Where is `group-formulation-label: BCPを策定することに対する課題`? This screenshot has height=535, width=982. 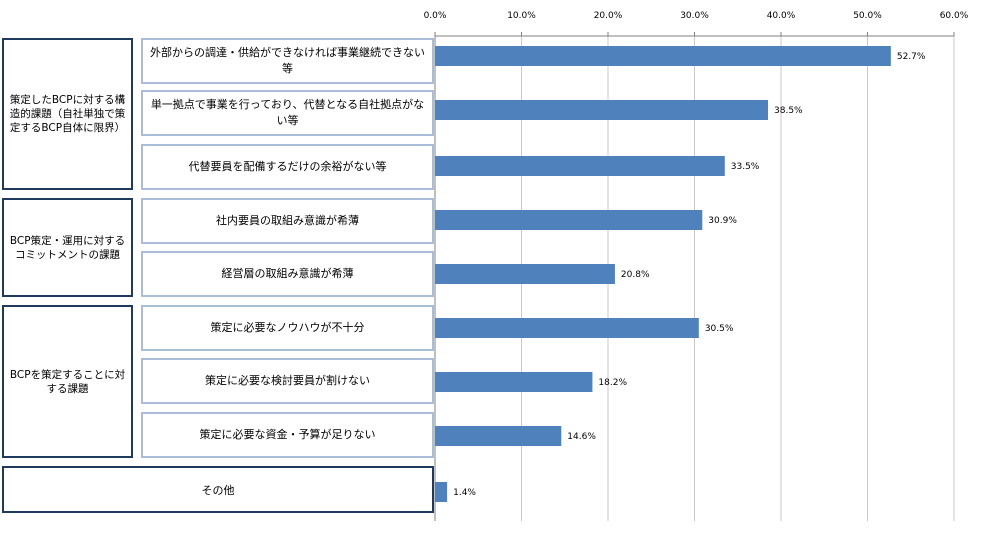
group-formulation-label: BCPを策定することに対する課題 is located at coordinates (67, 381).